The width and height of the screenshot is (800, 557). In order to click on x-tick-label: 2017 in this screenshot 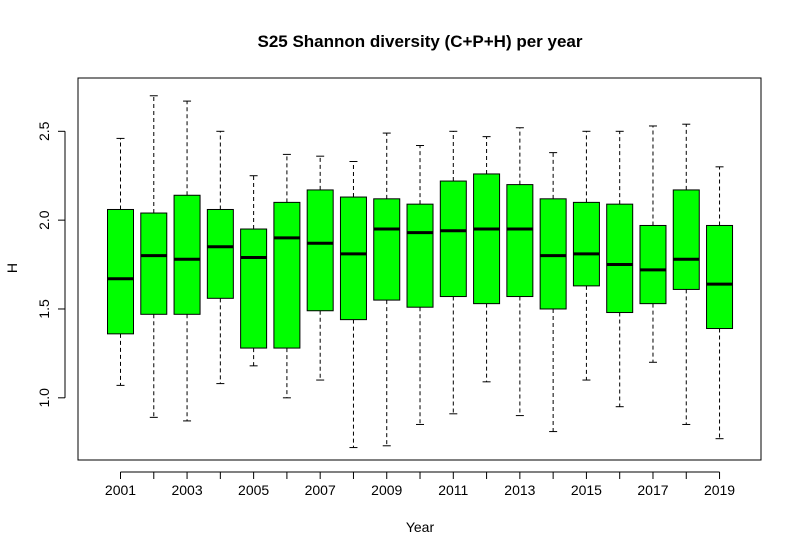, I will do `click(652, 490)`.